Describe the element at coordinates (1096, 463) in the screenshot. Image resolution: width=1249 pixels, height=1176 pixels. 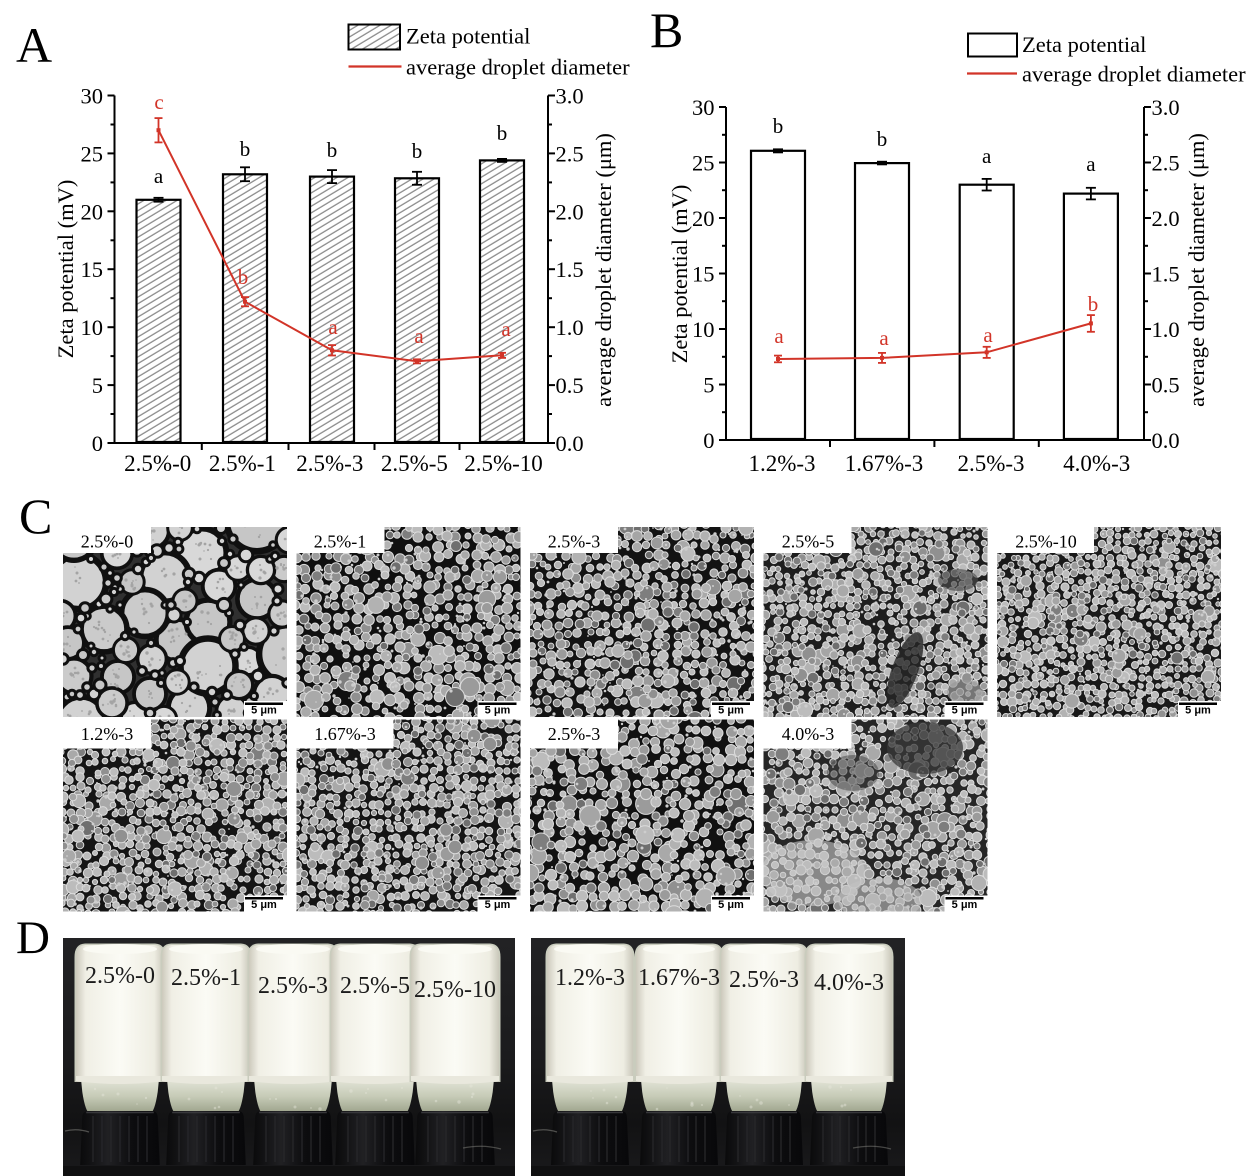
I see `svg-text: 4.0%-3` at that location.